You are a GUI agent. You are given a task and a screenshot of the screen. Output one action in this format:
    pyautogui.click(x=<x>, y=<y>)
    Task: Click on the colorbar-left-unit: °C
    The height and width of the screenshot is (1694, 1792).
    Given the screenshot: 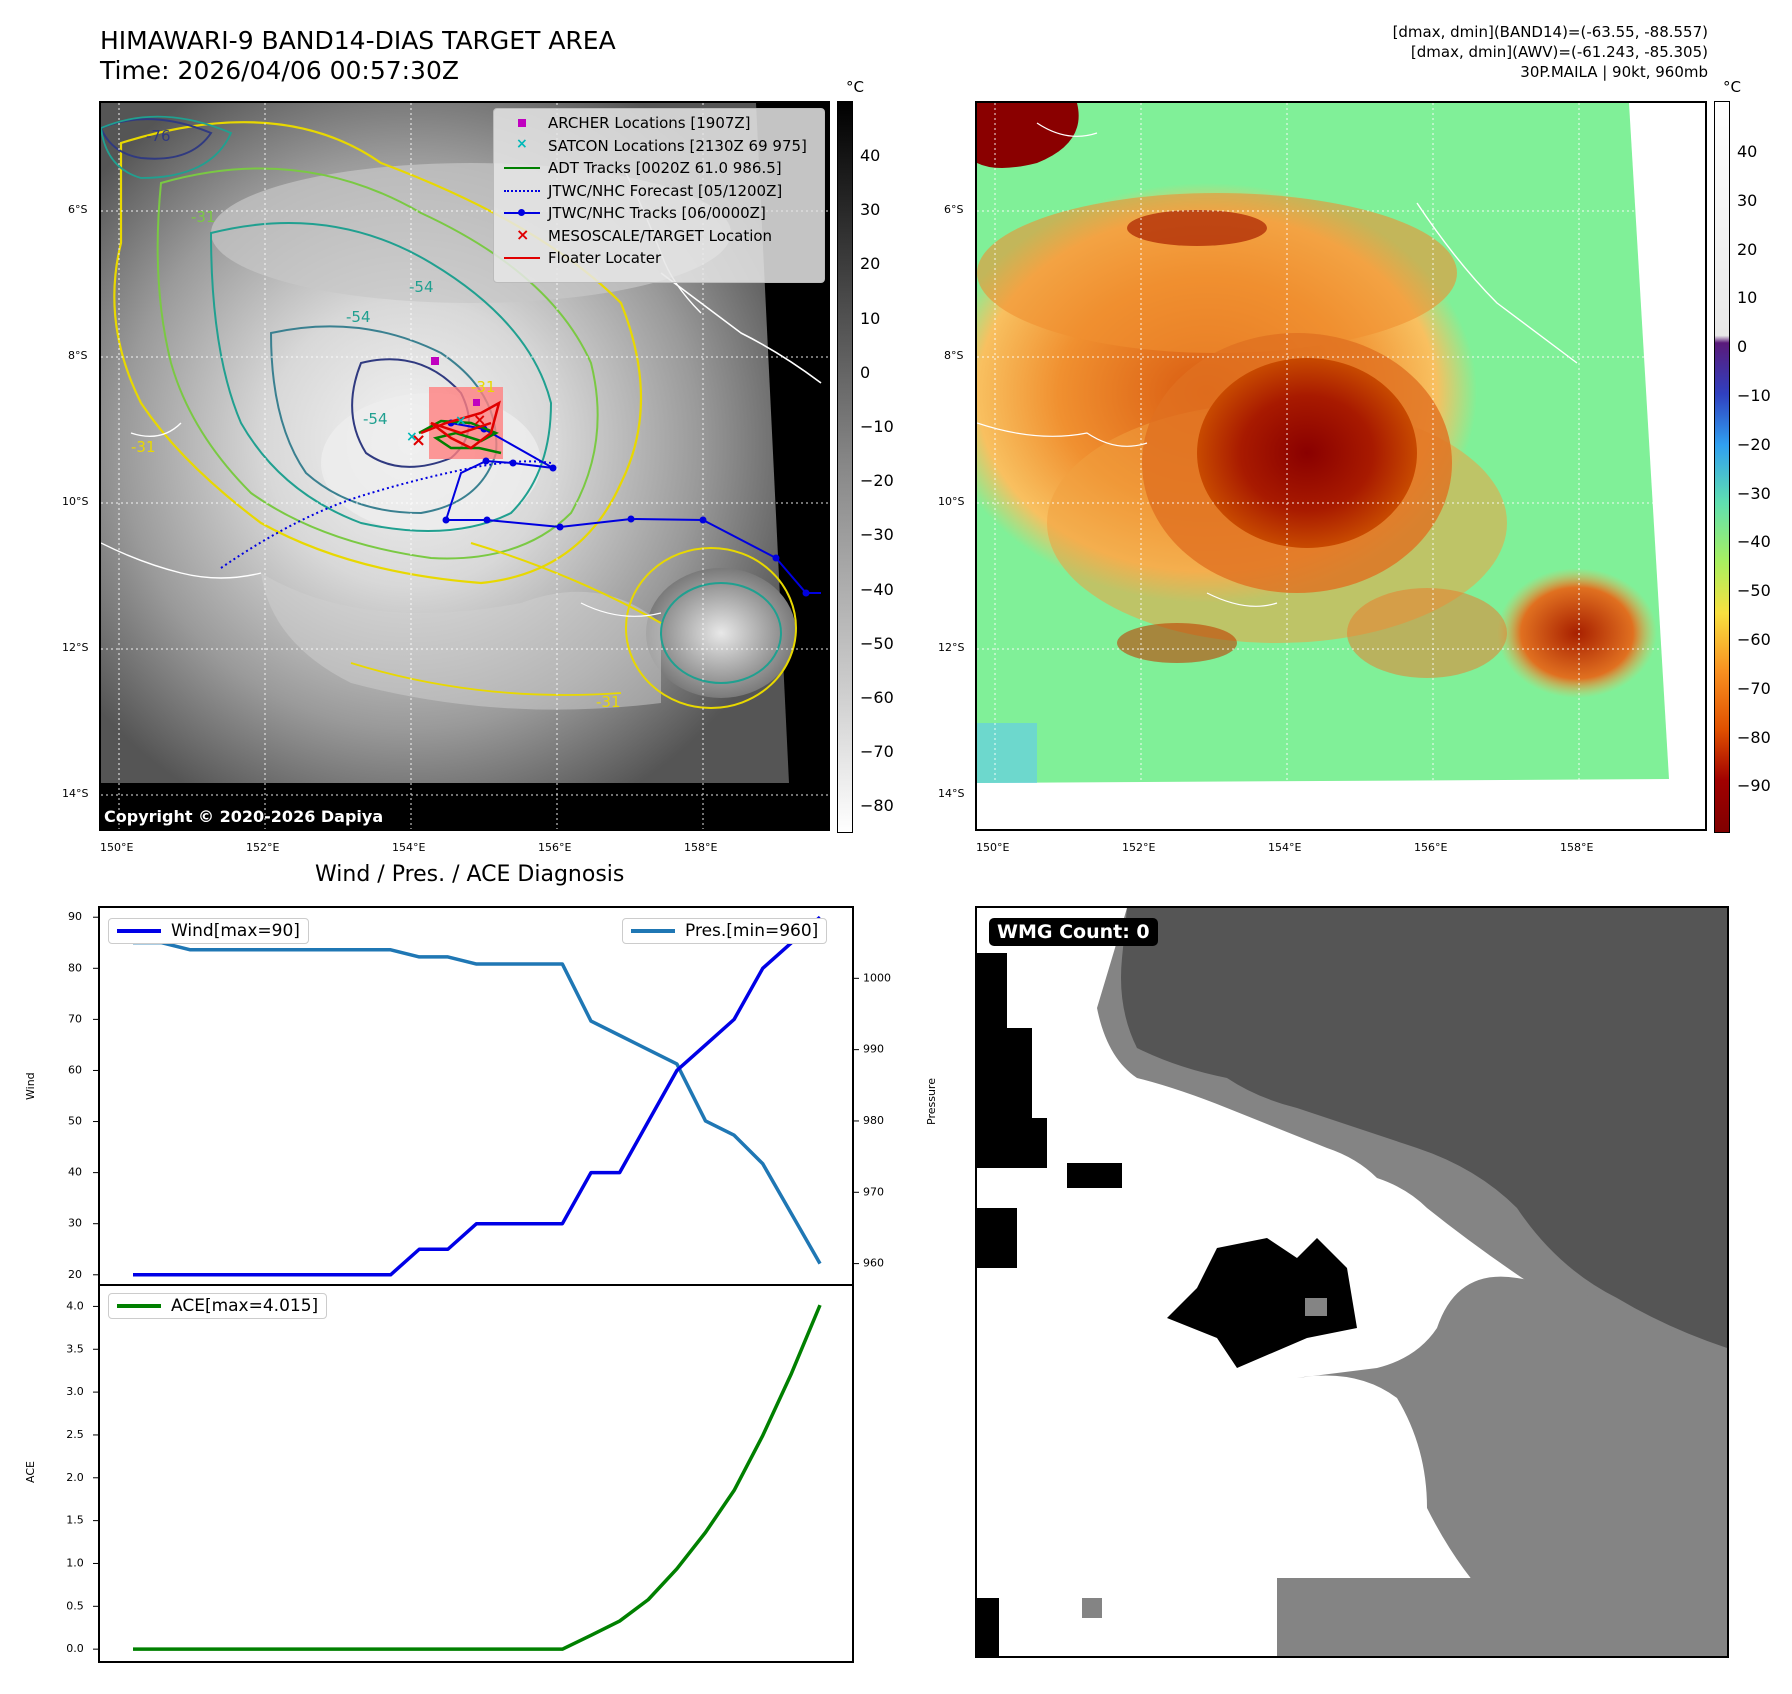 What is the action you would take?
    pyautogui.click(x=855, y=87)
    